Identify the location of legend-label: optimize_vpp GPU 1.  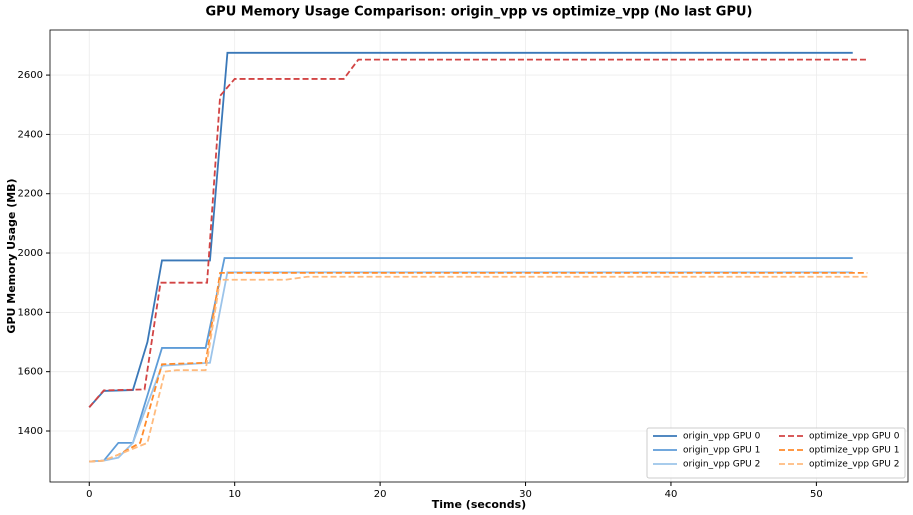
(854, 451).